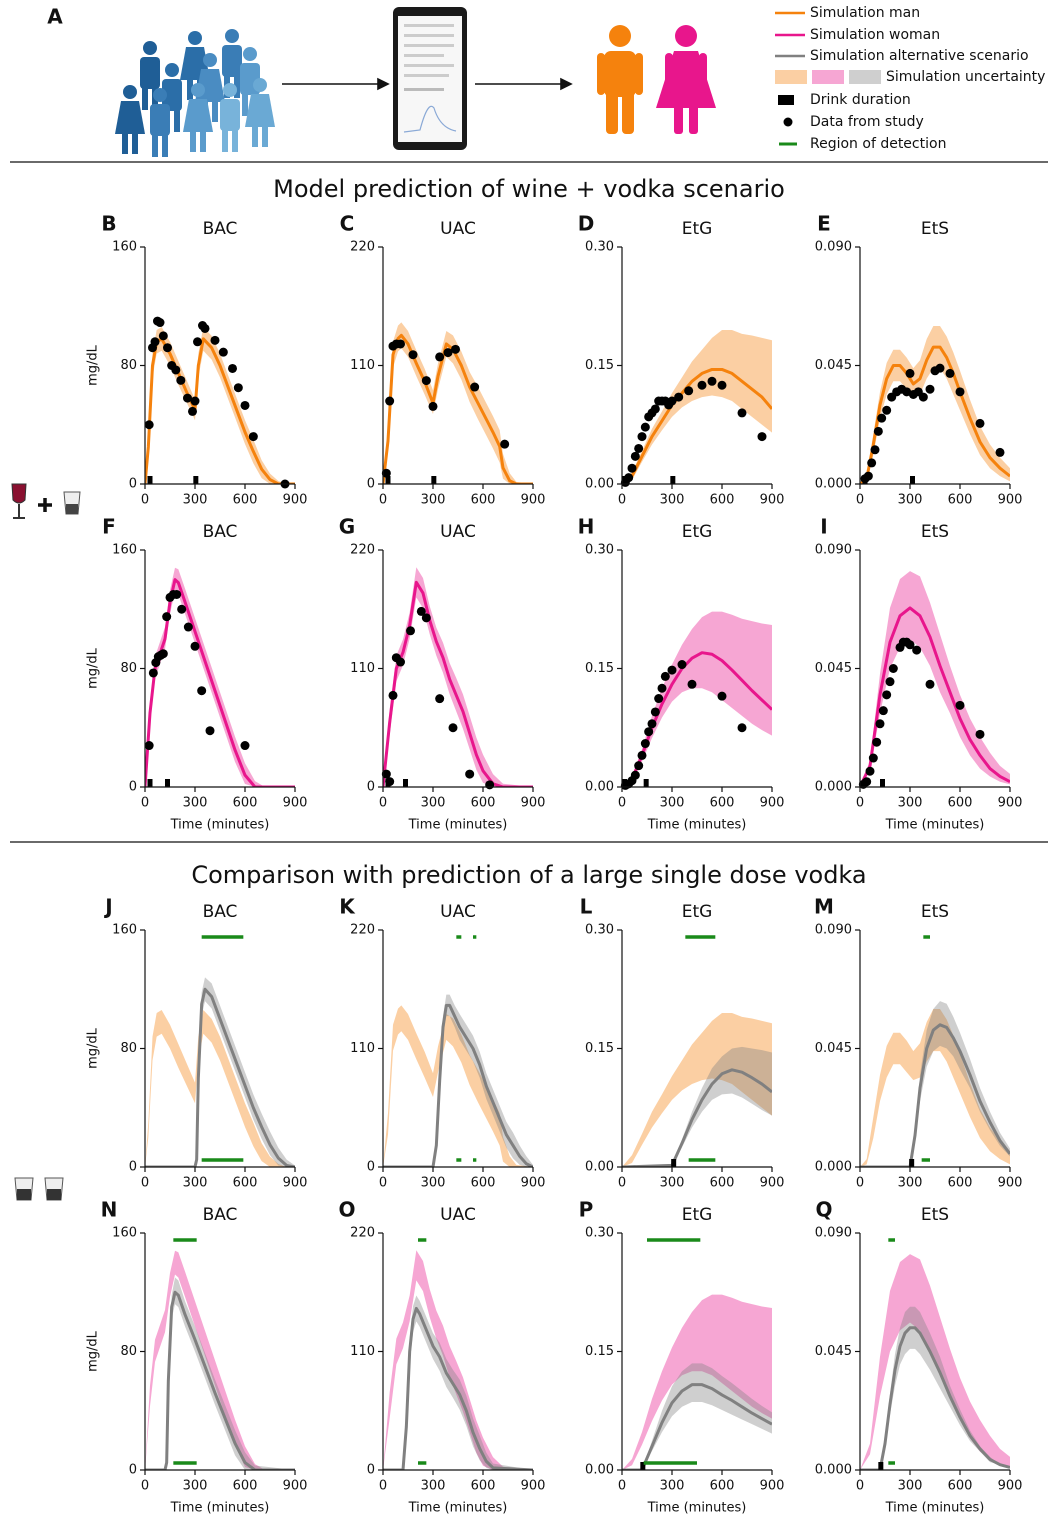  Describe the element at coordinates (39, 1189) in the screenshot. I see `vodka-icon` at that location.